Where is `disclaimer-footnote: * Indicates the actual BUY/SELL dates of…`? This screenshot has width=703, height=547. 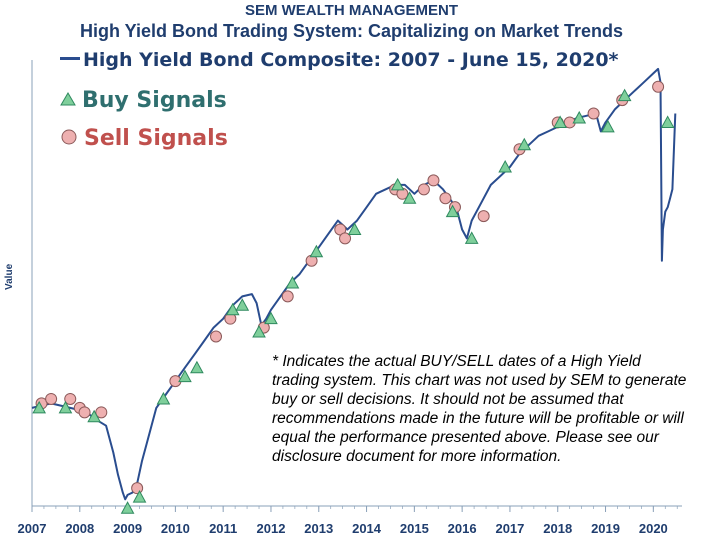 disclaimer-footnote: * Indicates the actual BUY/SELL dates of… is located at coordinates (479, 409).